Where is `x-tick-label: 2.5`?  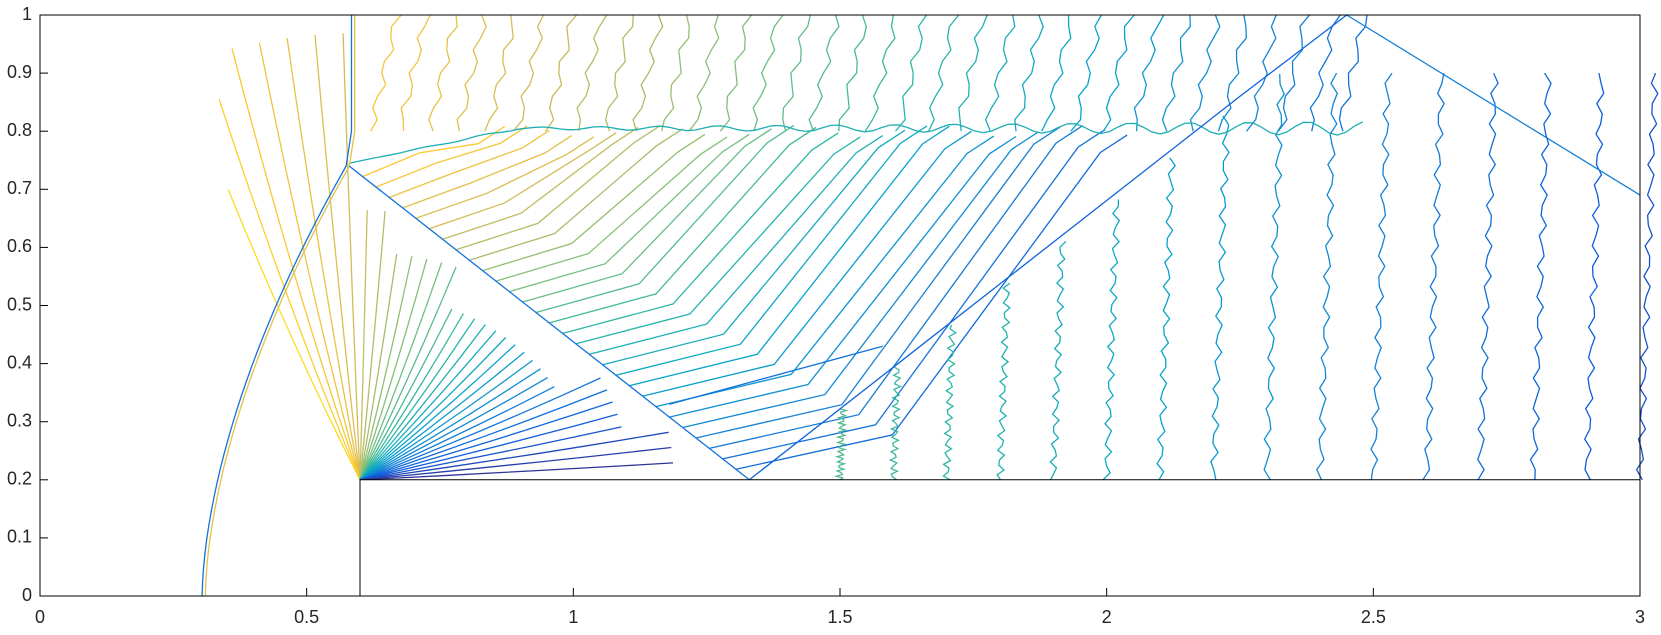
x-tick-label: 2.5 is located at coordinates (1373, 617).